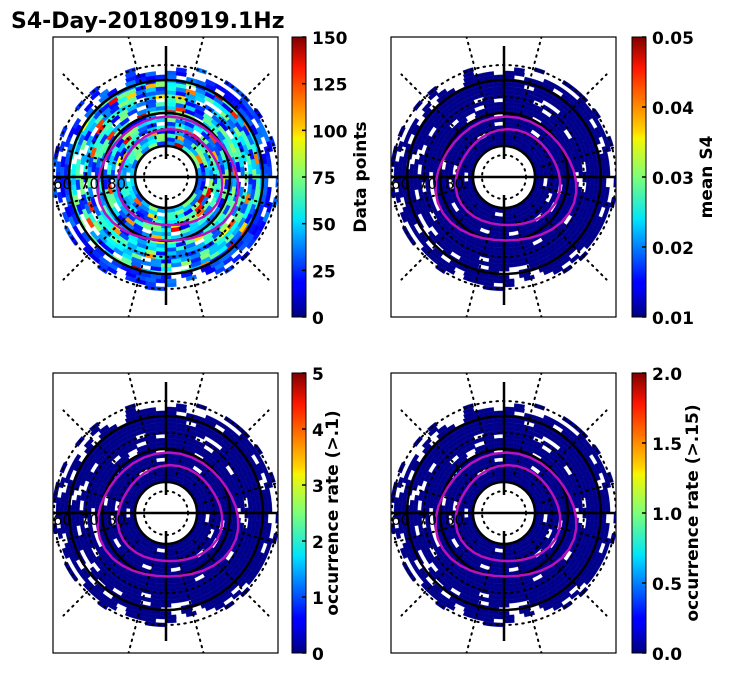  What do you see at coordinates (299, 513) in the screenshot?
I see `colorbar` at bounding box center [299, 513].